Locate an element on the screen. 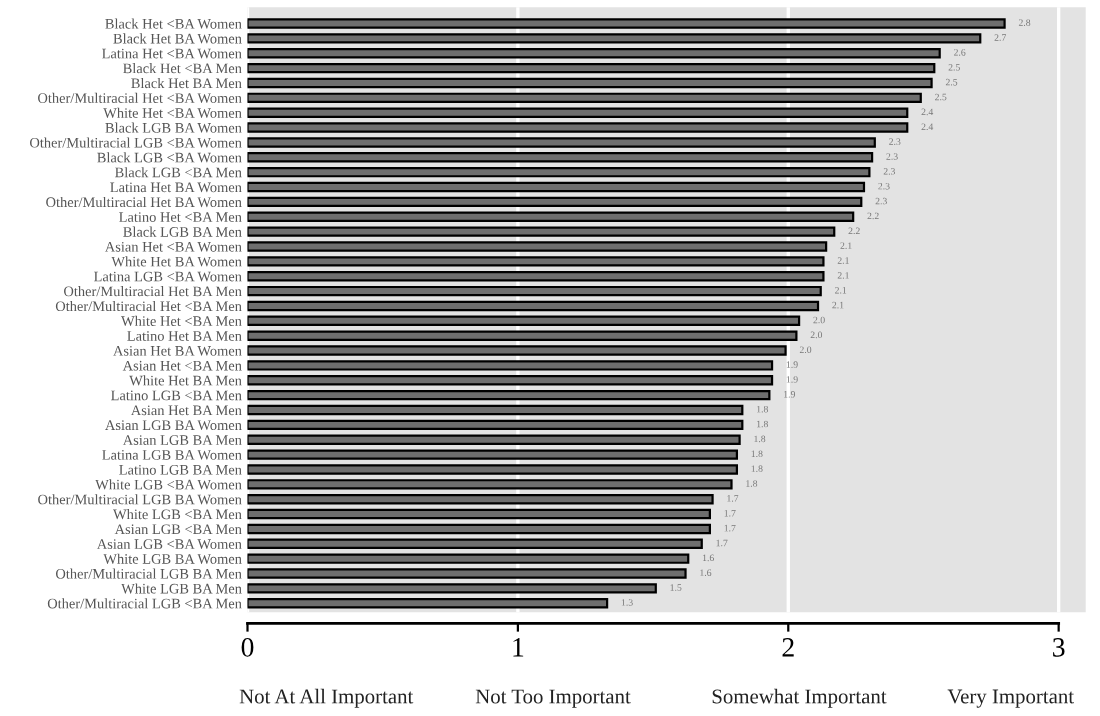 This screenshot has width=1100, height=716. x-tick-label: 1 is located at coordinates (518, 647).